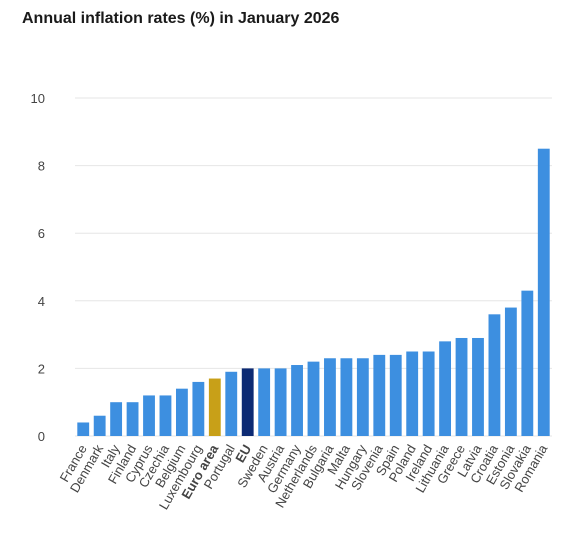  What do you see at coordinates (346, 397) in the screenshot?
I see `bar-malta` at bounding box center [346, 397].